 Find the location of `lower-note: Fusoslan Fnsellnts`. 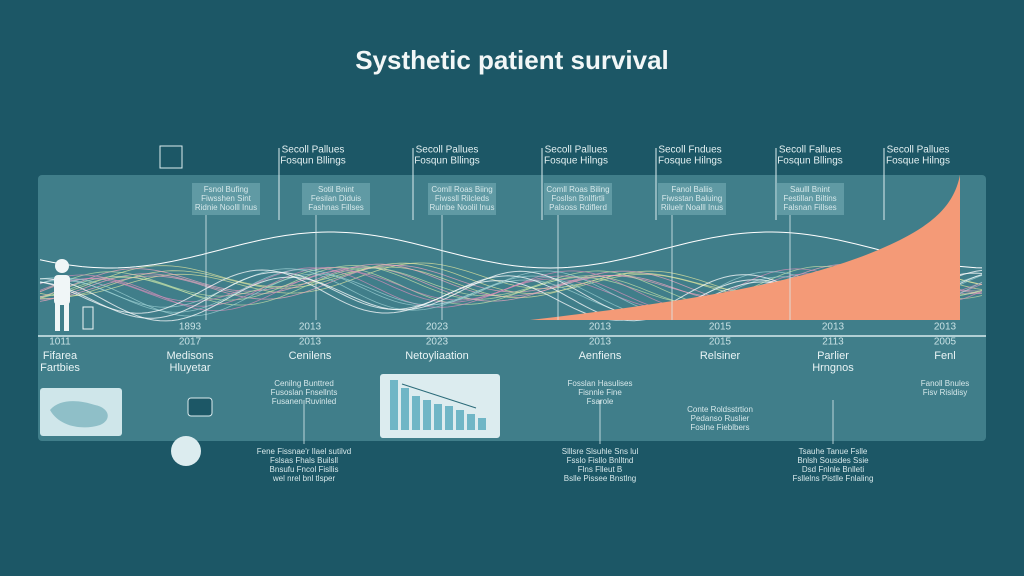

lower-note: Fusoslan Fnsellnts is located at coordinates (304, 392).